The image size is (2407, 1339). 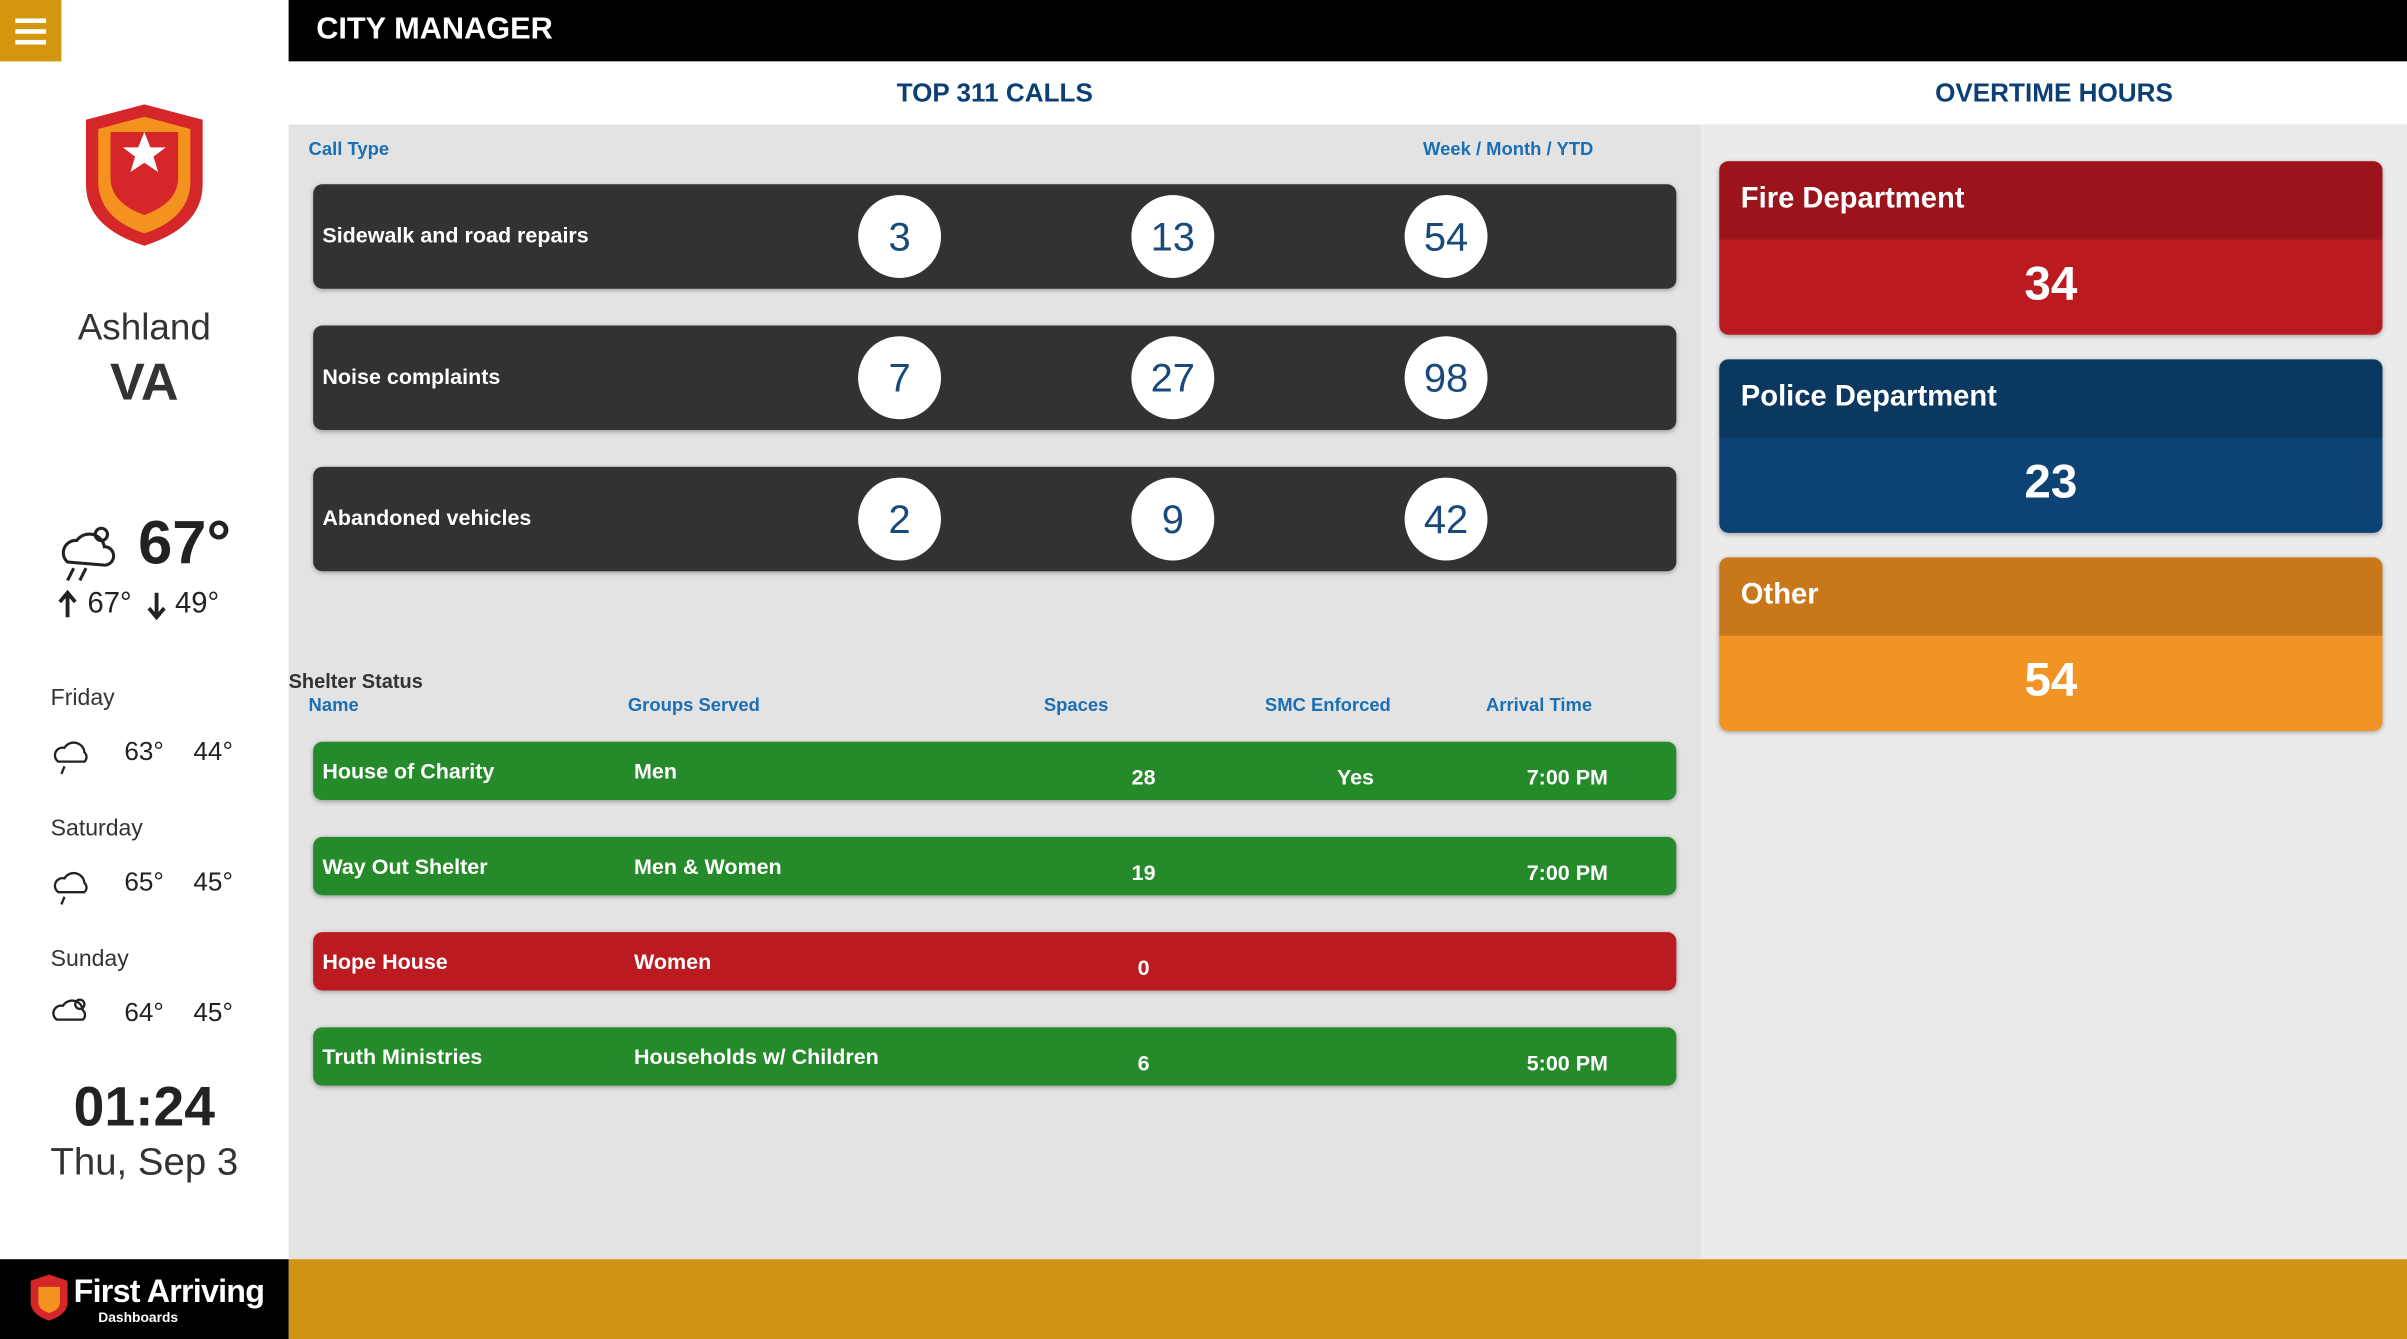 What do you see at coordinates (411, 376) in the screenshot?
I see `call-type: Noise complaints` at bounding box center [411, 376].